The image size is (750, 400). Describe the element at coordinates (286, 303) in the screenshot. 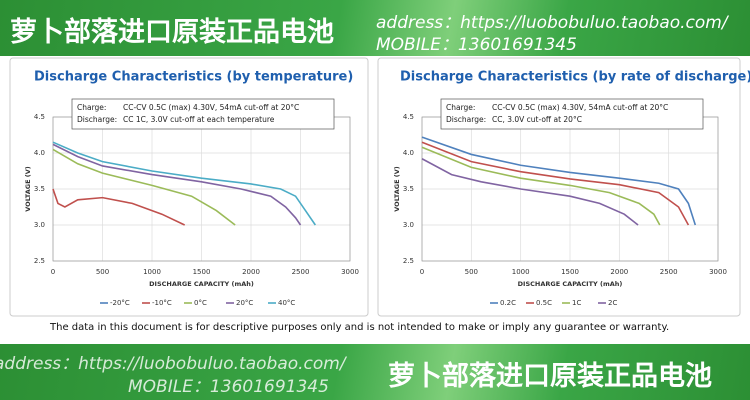

I see `legend-label: 40°C` at that location.